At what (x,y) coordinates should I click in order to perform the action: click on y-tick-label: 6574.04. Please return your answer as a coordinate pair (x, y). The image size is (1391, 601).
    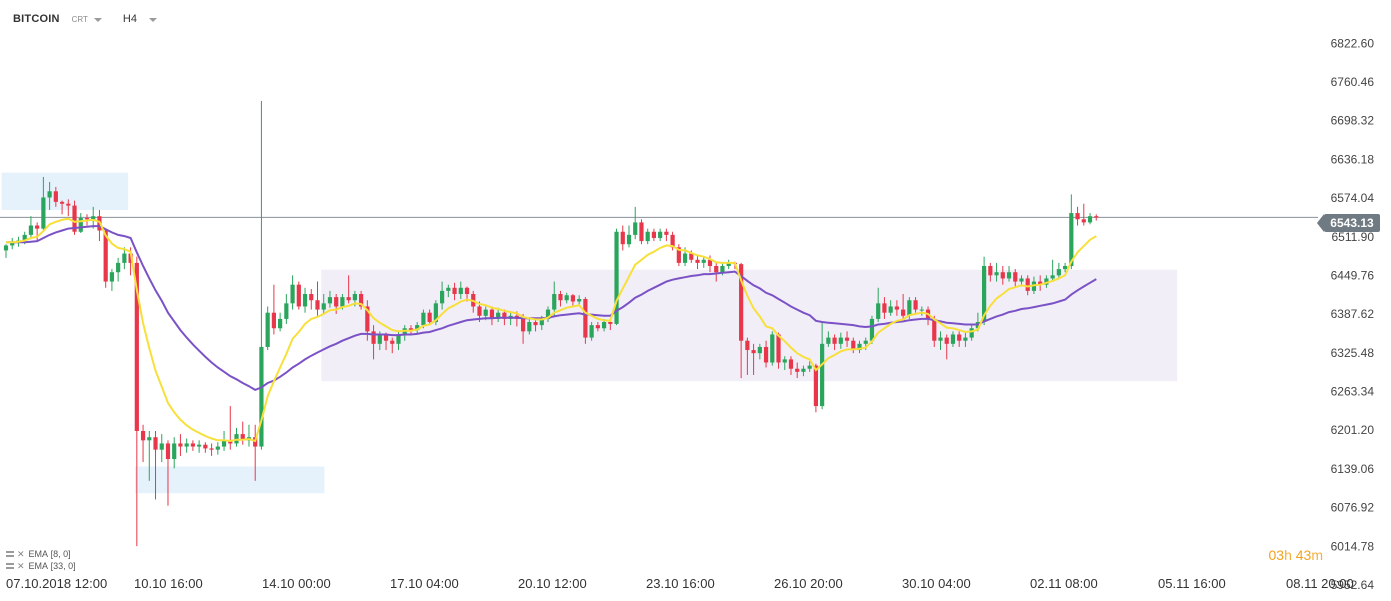
    Looking at the image, I should click on (1353, 198).